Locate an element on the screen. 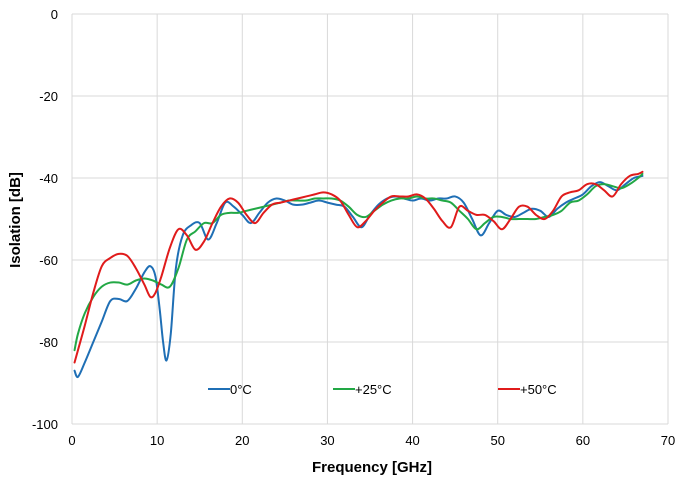  x-tick-label: 40 is located at coordinates (412, 440).